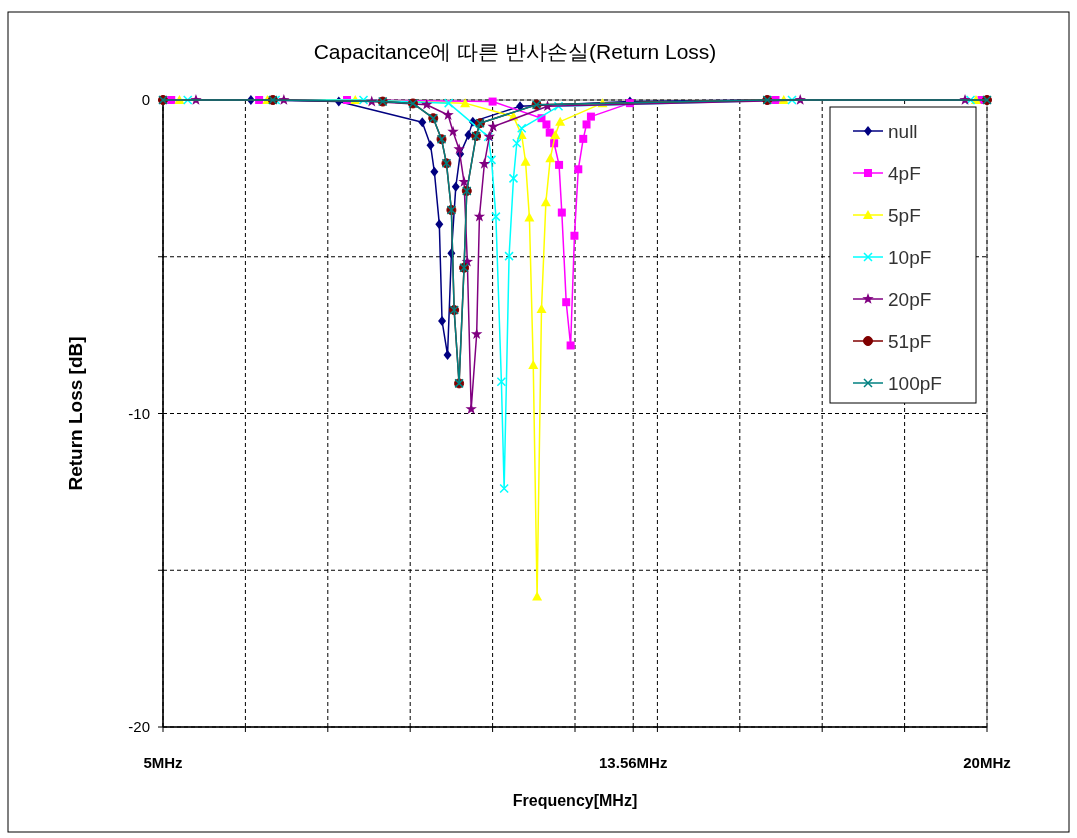  What do you see at coordinates (575, 800) in the screenshot?
I see `x-axis-title: Frequency[MHz]` at bounding box center [575, 800].